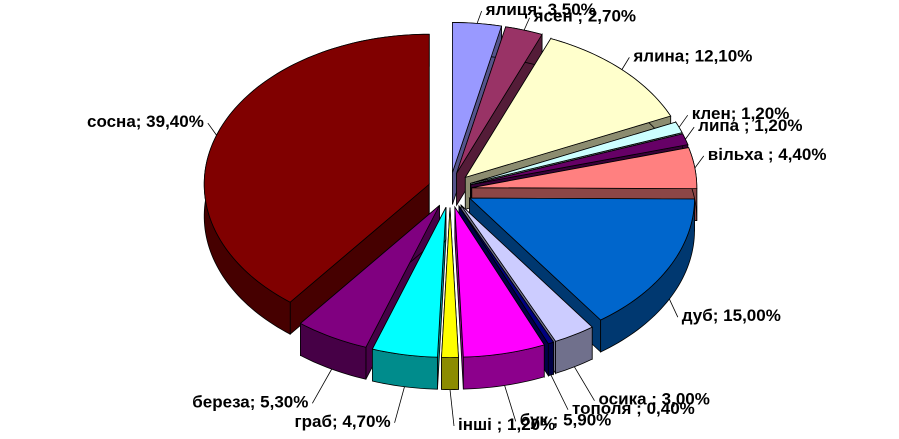 The height and width of the screenshot is (439, 899). What do you see at coordinates (661, 56) in the screenshot?
I see `category-label: ялина;` at bounding box center [661, 56].